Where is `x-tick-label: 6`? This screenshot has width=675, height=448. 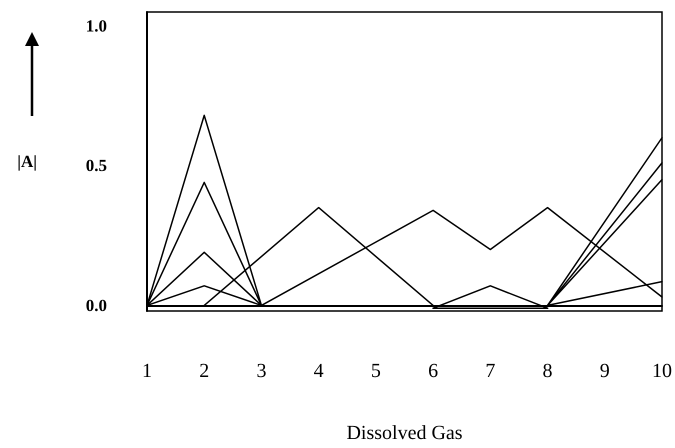 x-tick-label: 6 is located at coordinates (433, 371).